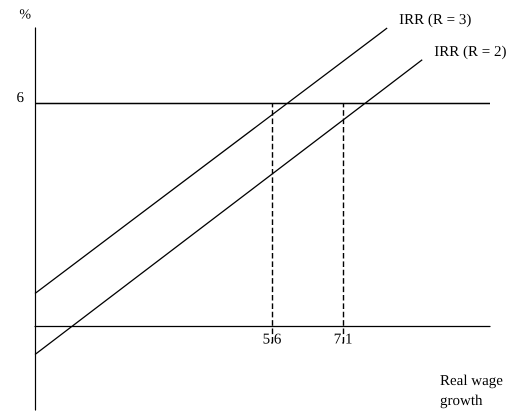 The width and height of the screenshot is (521, 411). What do you see at coordinates (20, 98) in the screenshot?
I see `text: 6` at bounding box center [20, 98].